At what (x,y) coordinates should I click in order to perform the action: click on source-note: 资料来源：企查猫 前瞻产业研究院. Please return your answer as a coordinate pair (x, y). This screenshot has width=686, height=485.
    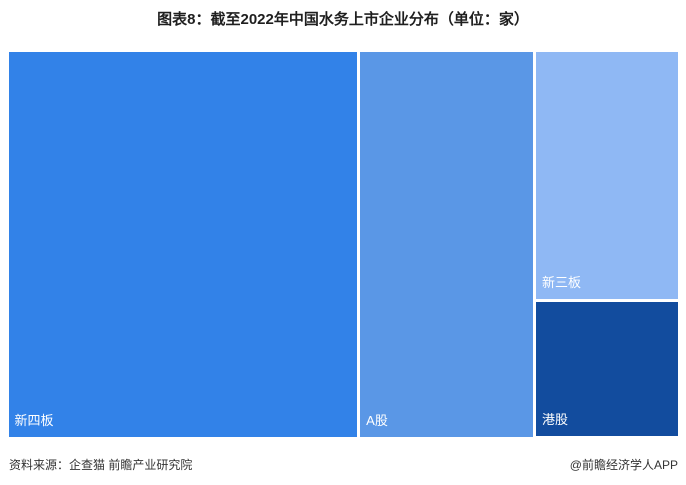
    Looking at the image, I should click on (101, 465).